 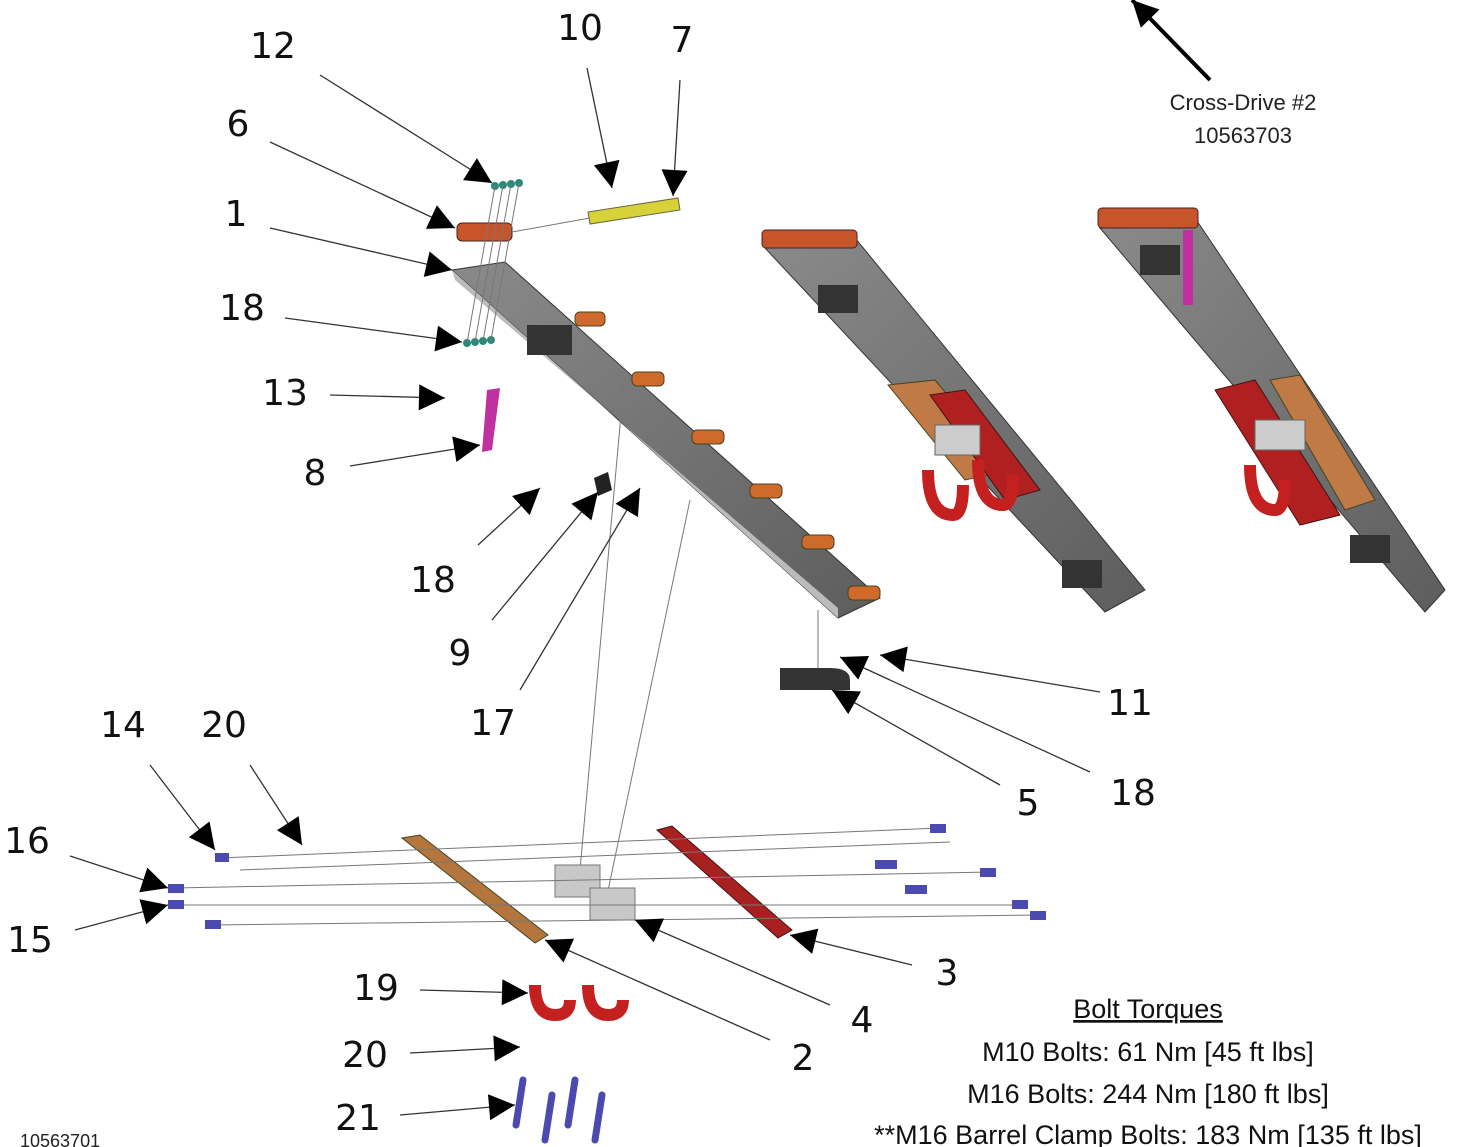 What do you see at coordinates (605, 1003) in the screenshot?
I see `part-19b` at bounding box center [605, 1003].